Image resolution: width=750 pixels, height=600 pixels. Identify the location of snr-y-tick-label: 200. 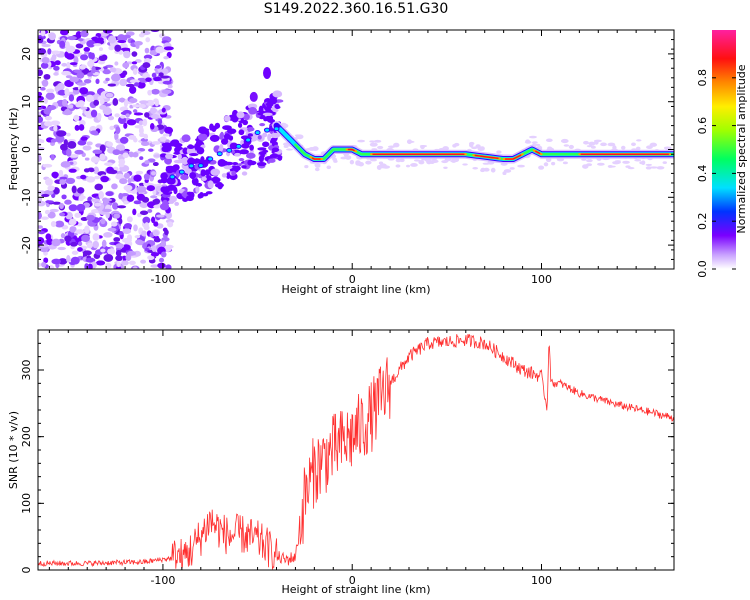
(26, 436).